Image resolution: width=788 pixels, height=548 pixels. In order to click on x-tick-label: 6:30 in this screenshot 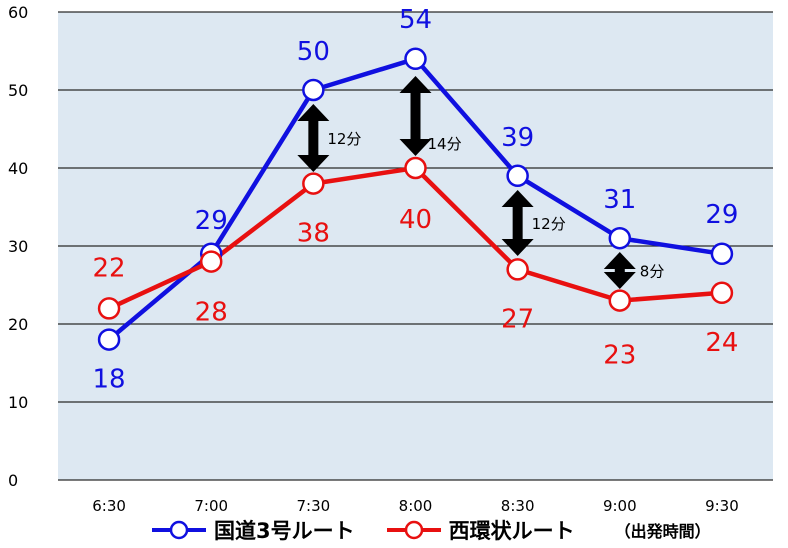, I will do `click(109, 506)`.